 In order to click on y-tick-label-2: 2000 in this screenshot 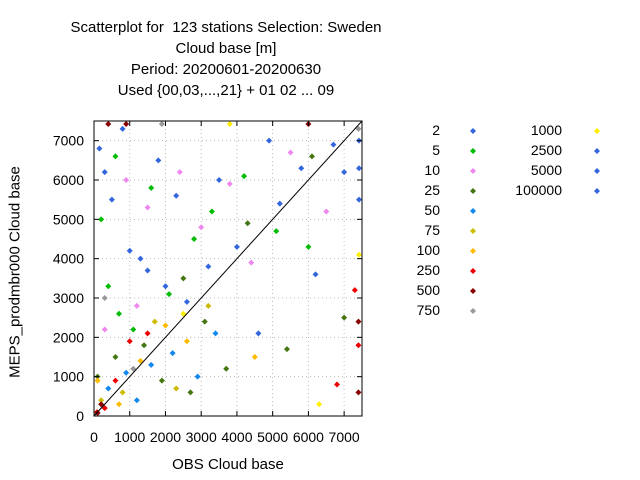, I will do `click(68, 337)`.